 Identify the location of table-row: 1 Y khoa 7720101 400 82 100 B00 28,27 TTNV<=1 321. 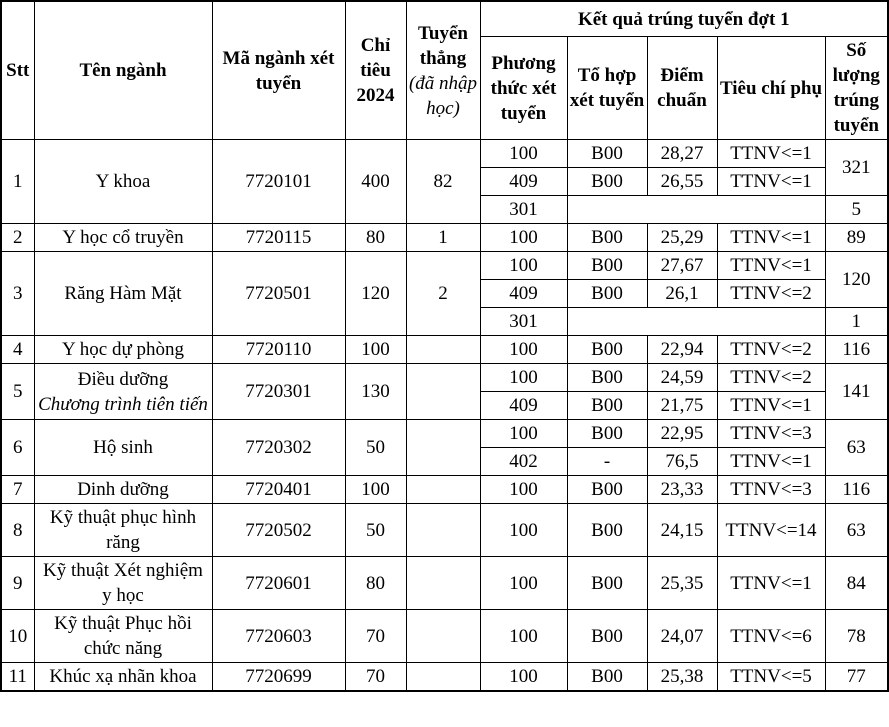
(444, 181).